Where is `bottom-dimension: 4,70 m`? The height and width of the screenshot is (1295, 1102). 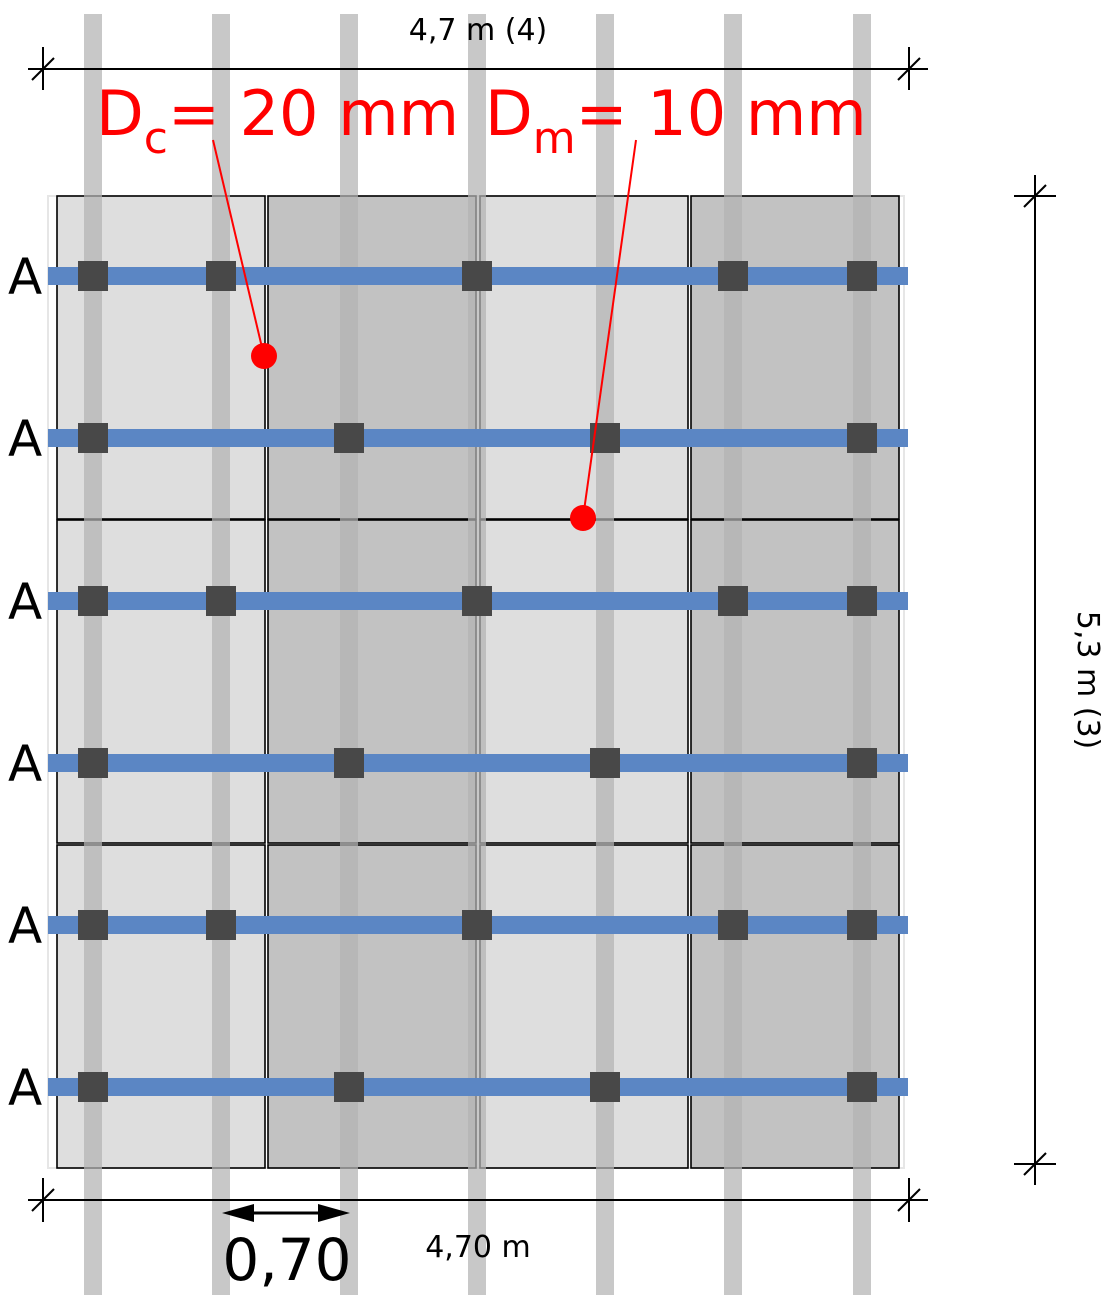
bottom-dimension: 4,70 m is located at coordinates (478, 1221).